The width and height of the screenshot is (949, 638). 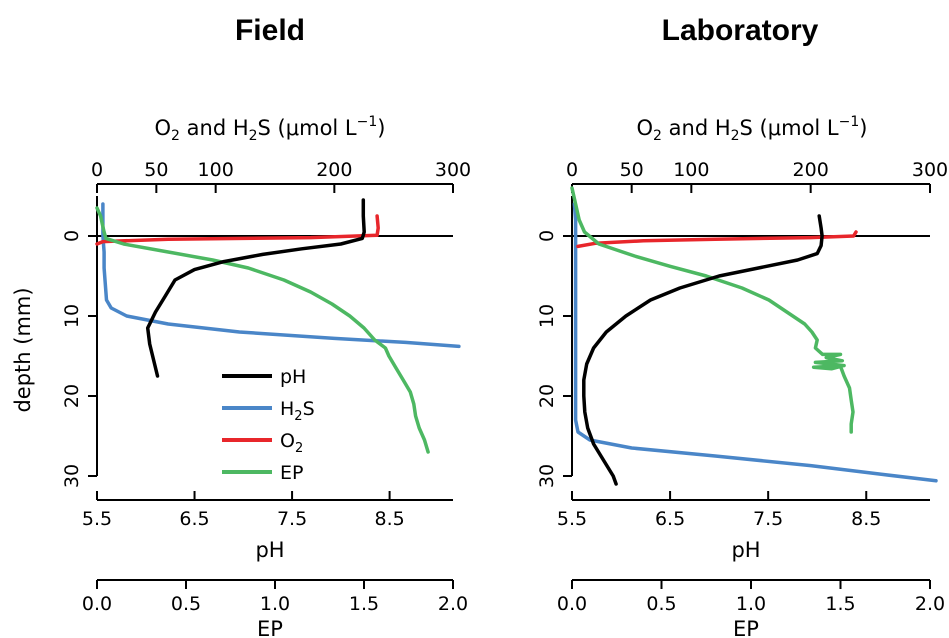 I want to click on legend-label-part: H, so click(x=287, y=409).